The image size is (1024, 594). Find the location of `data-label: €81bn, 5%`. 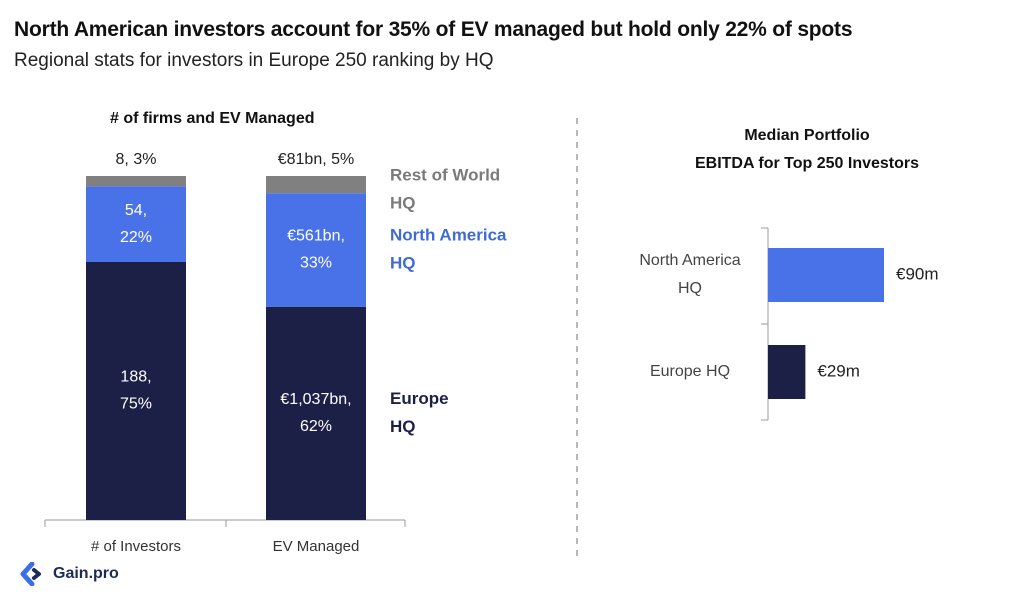

data-label: €81bn, 5% is located at coordinates (316, 159).